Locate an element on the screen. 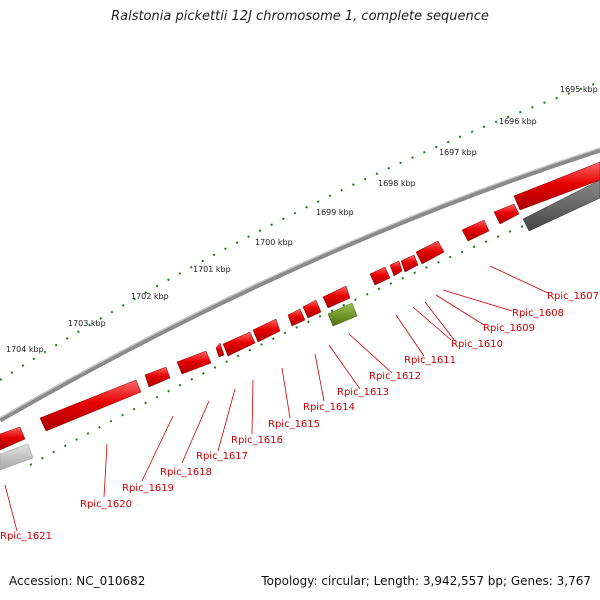 This screenshot has height=600, width=600. kbp-label-1697: 1697 kbp is located at coordinates (458, 152).